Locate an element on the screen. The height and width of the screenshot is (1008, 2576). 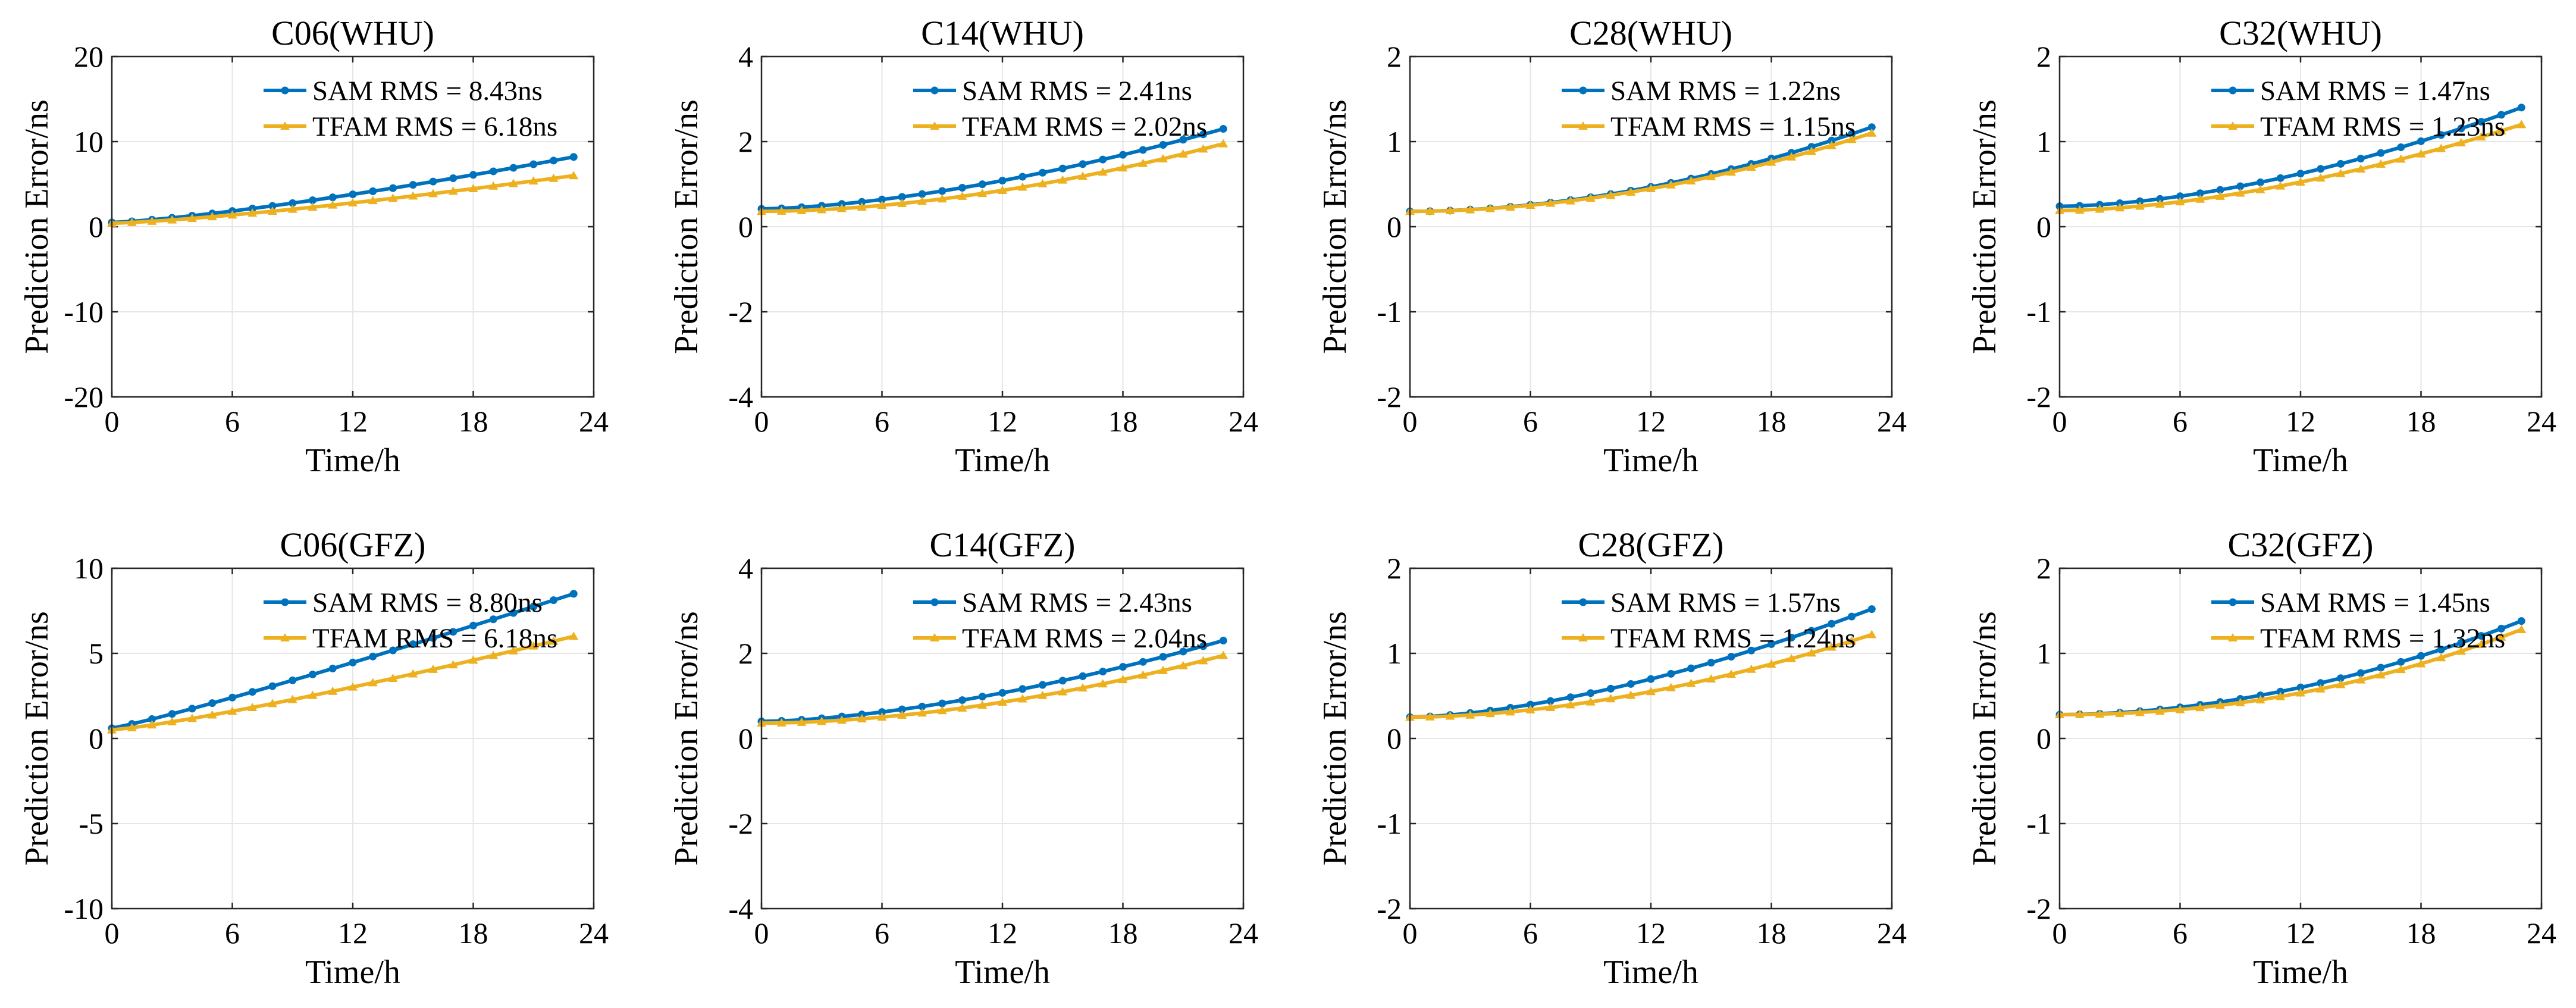
legend-label: TFAM RMS = 6.18ns is located at coordinates (435, 638).